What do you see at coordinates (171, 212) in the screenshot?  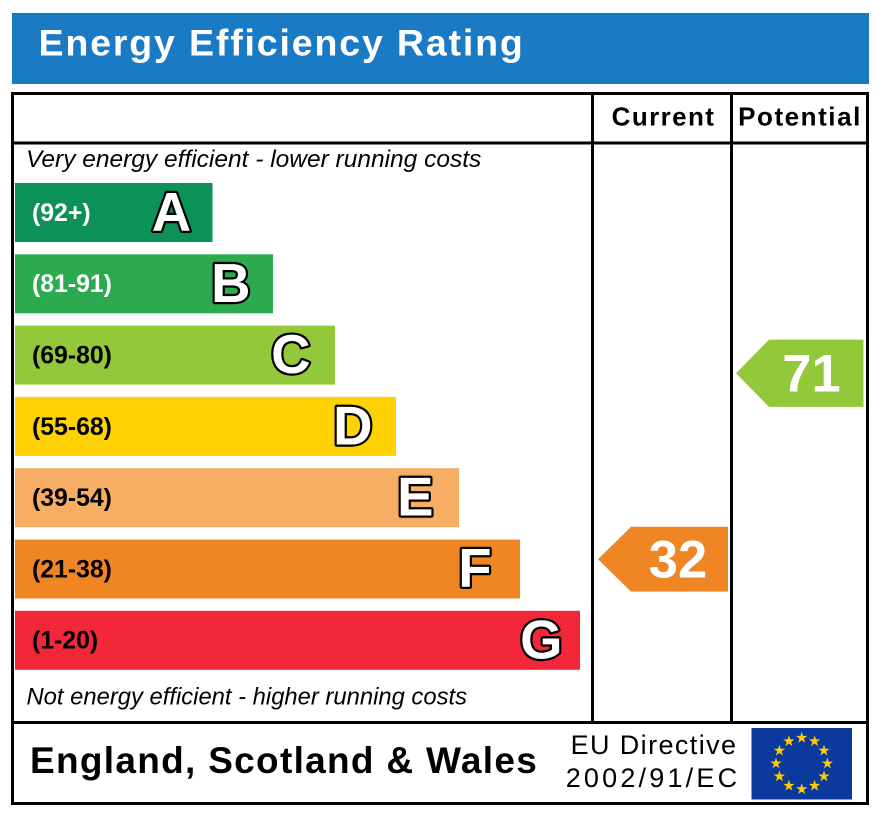 I see `svg-text: A` at bounding box center [171, 212].